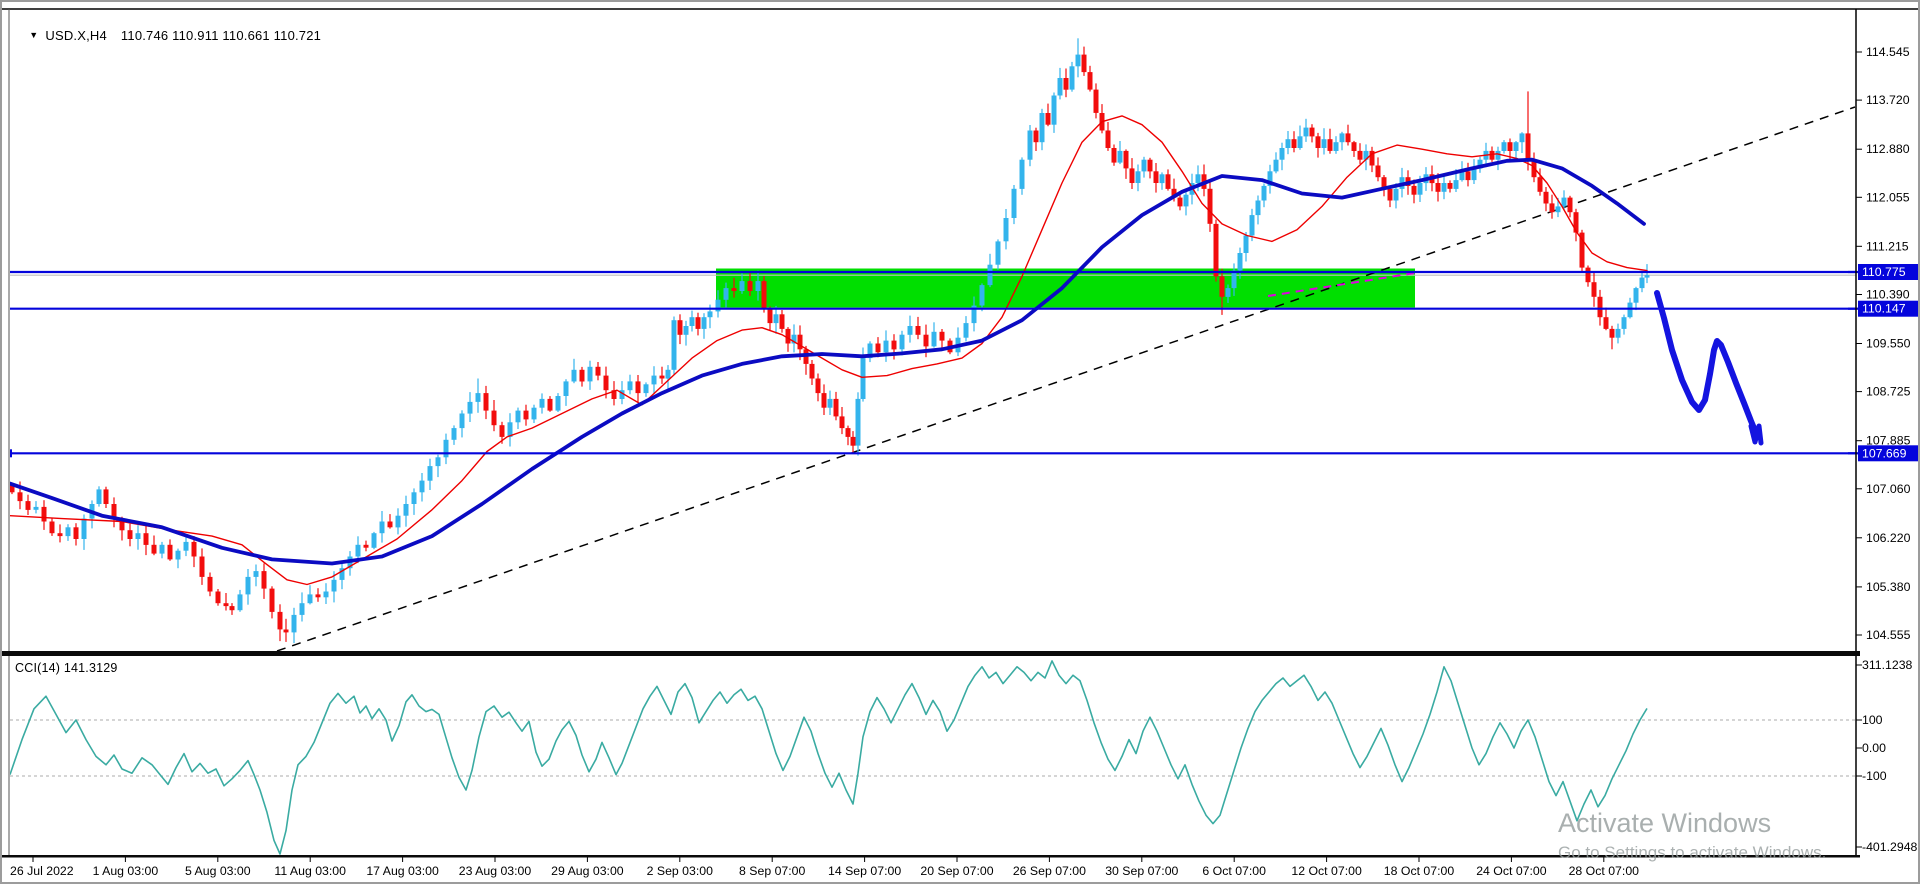  I want to click on level-line-handle, so click(8, 453).